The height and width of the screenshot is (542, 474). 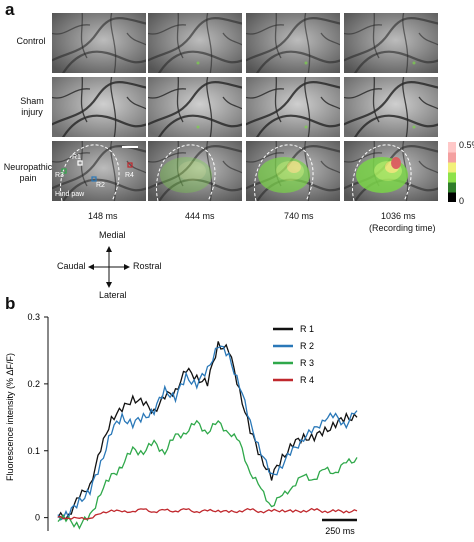 What do you see at coordinates (340, 531) in the screenshot?
I see `time-scale-bar-label: 250 ms` at bounding box center [340, 531].